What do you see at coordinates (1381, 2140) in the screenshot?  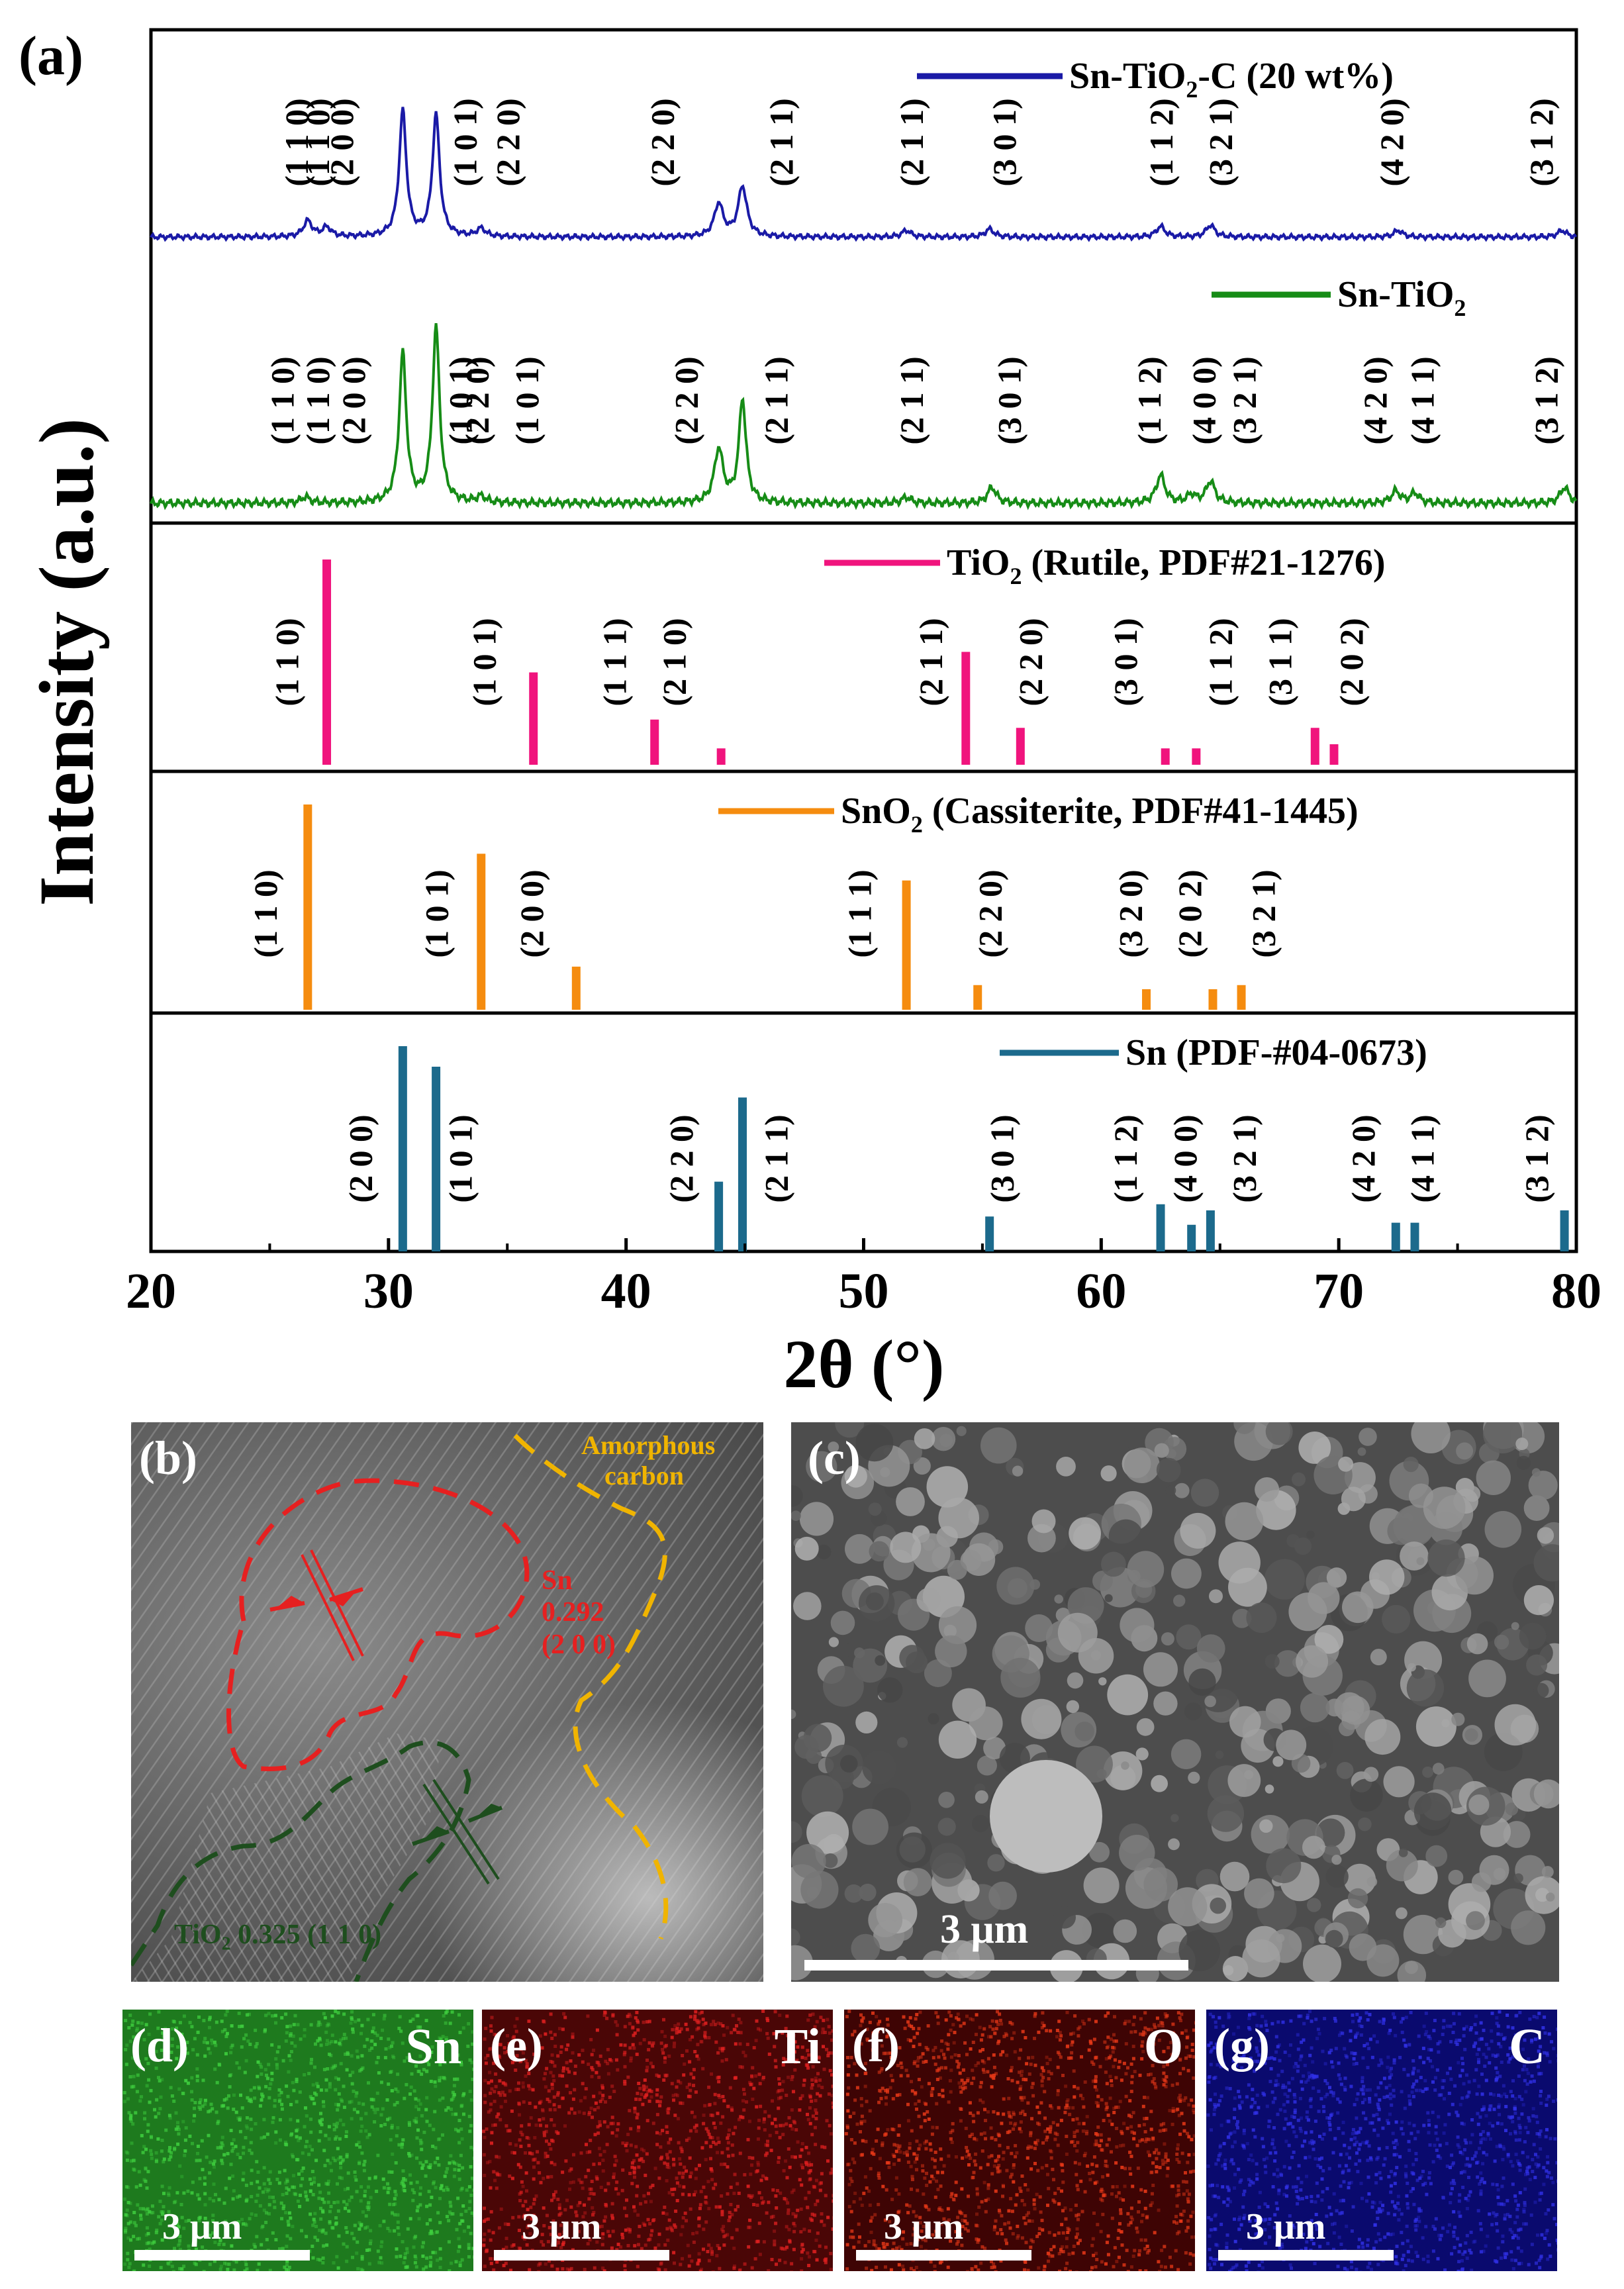 I see `c-map-texture` at bounding box center [1381, 2140].